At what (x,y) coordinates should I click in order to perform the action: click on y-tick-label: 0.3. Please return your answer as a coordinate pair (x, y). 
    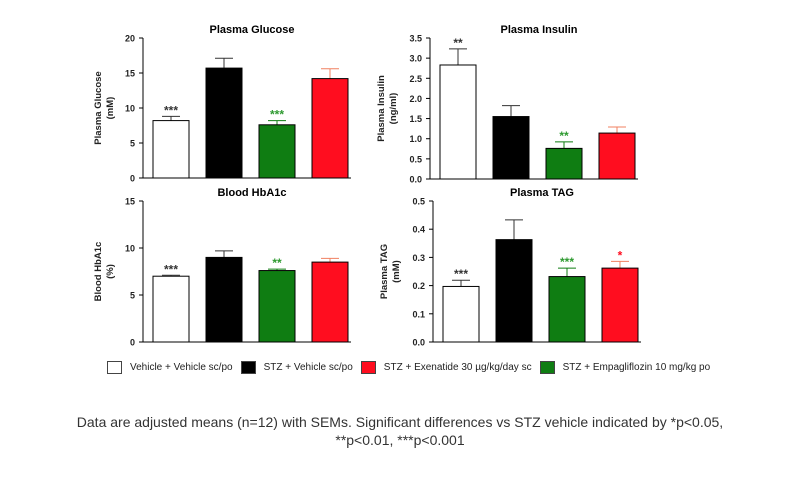
    Looking at the image, I should click on (418, 258).